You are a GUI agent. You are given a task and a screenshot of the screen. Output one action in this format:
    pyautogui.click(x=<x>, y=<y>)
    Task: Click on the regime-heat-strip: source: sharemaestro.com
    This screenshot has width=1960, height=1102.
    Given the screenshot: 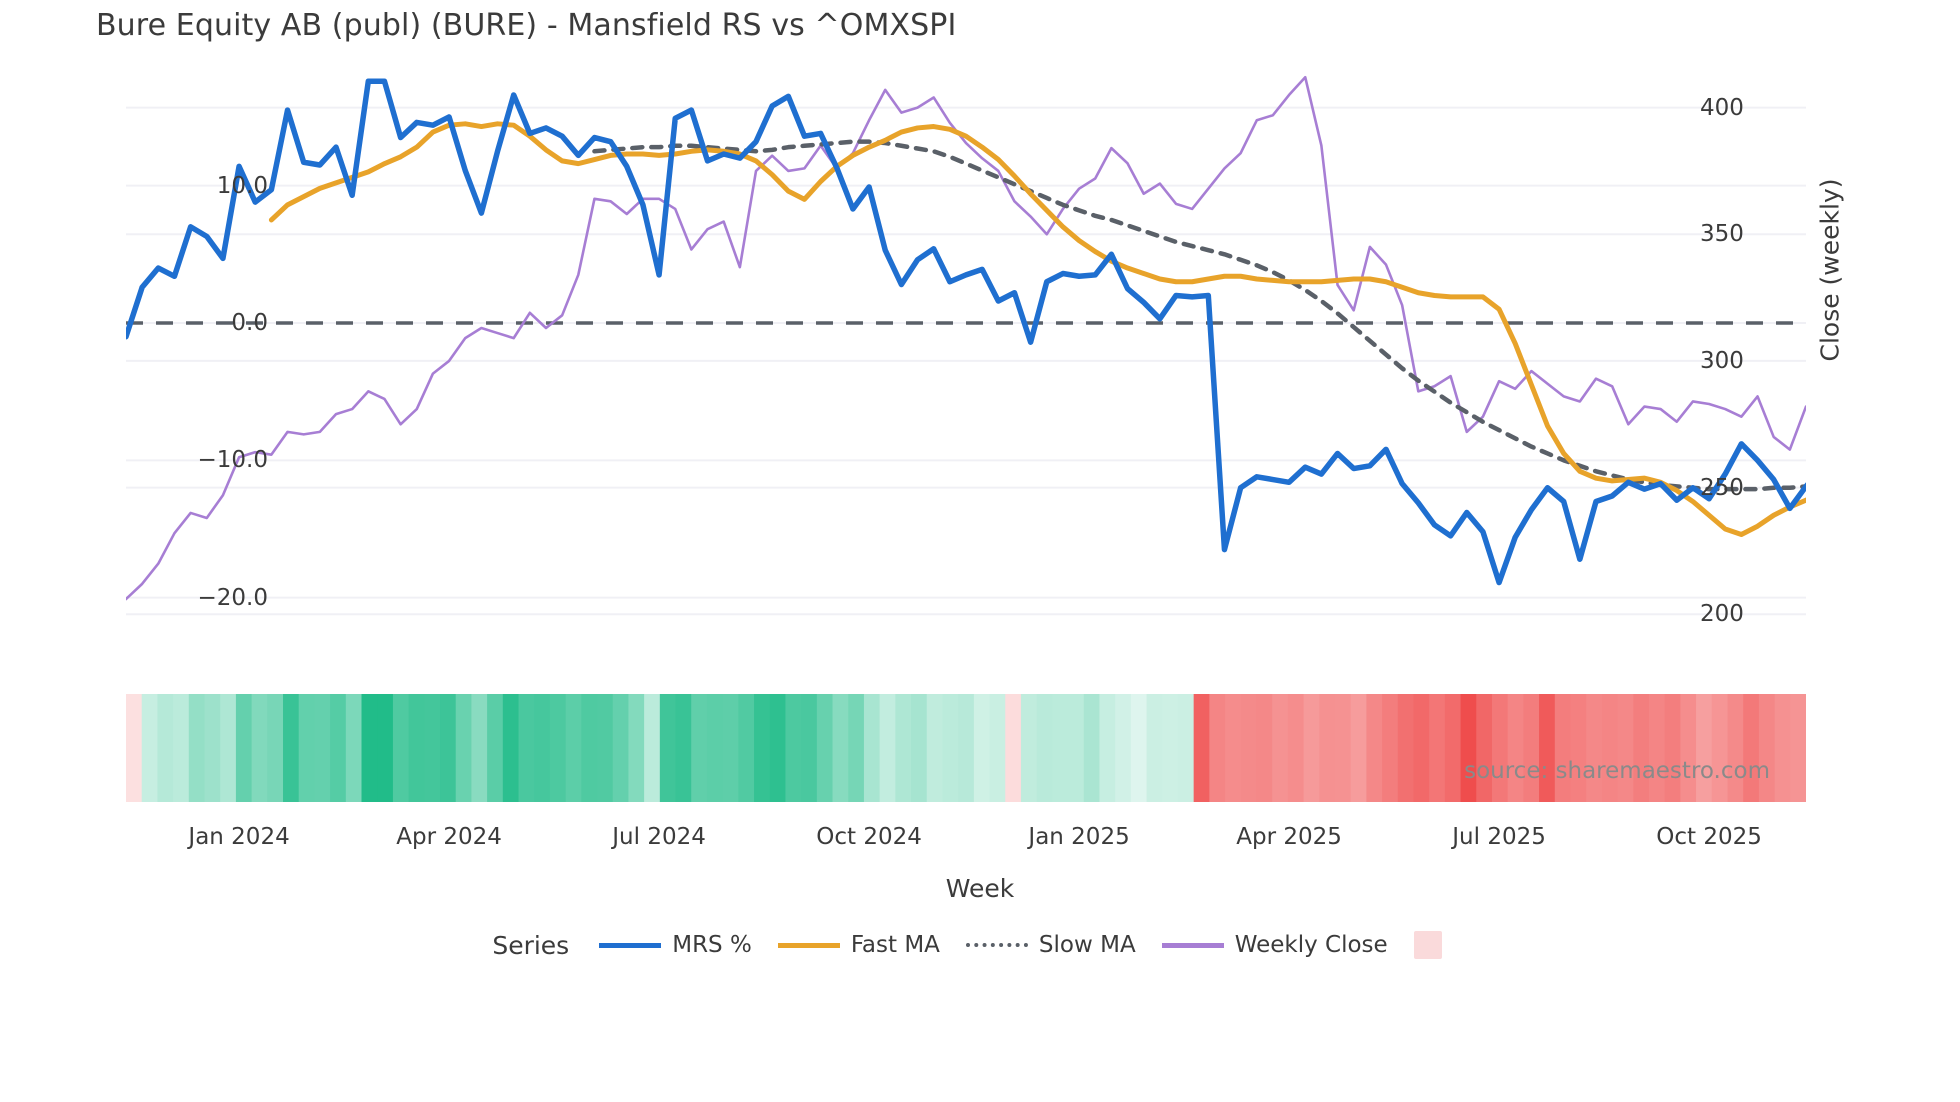 What is the action you would take?
    pyautogui.click(x=966, y=748)
    